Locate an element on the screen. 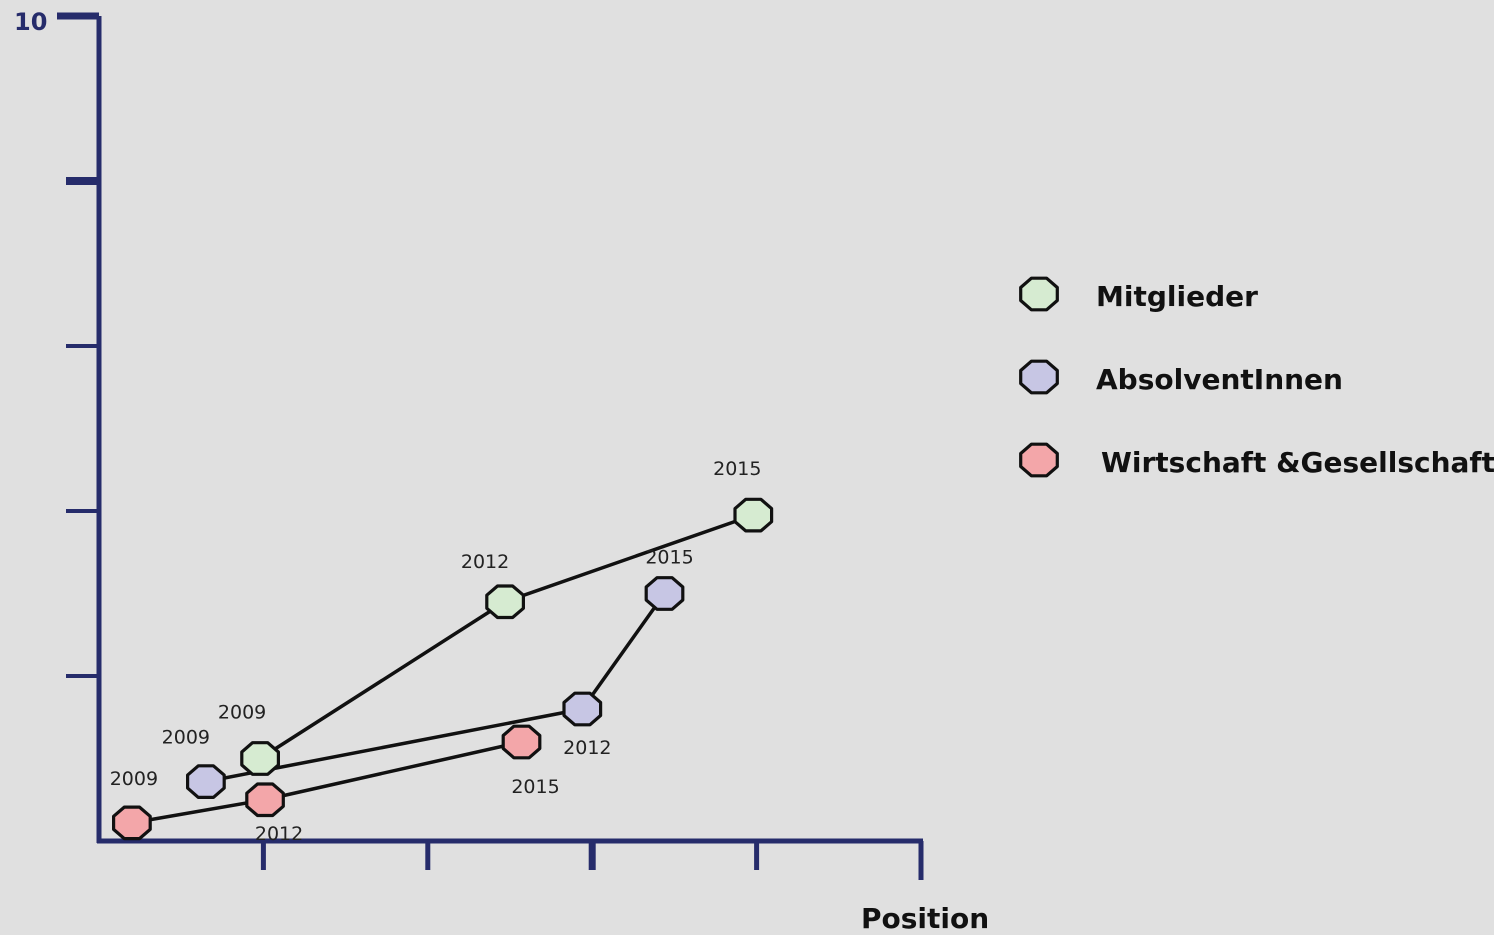  legend-label: Wirtschaft &Gesellschaft is located at coordinates (1297, 462).